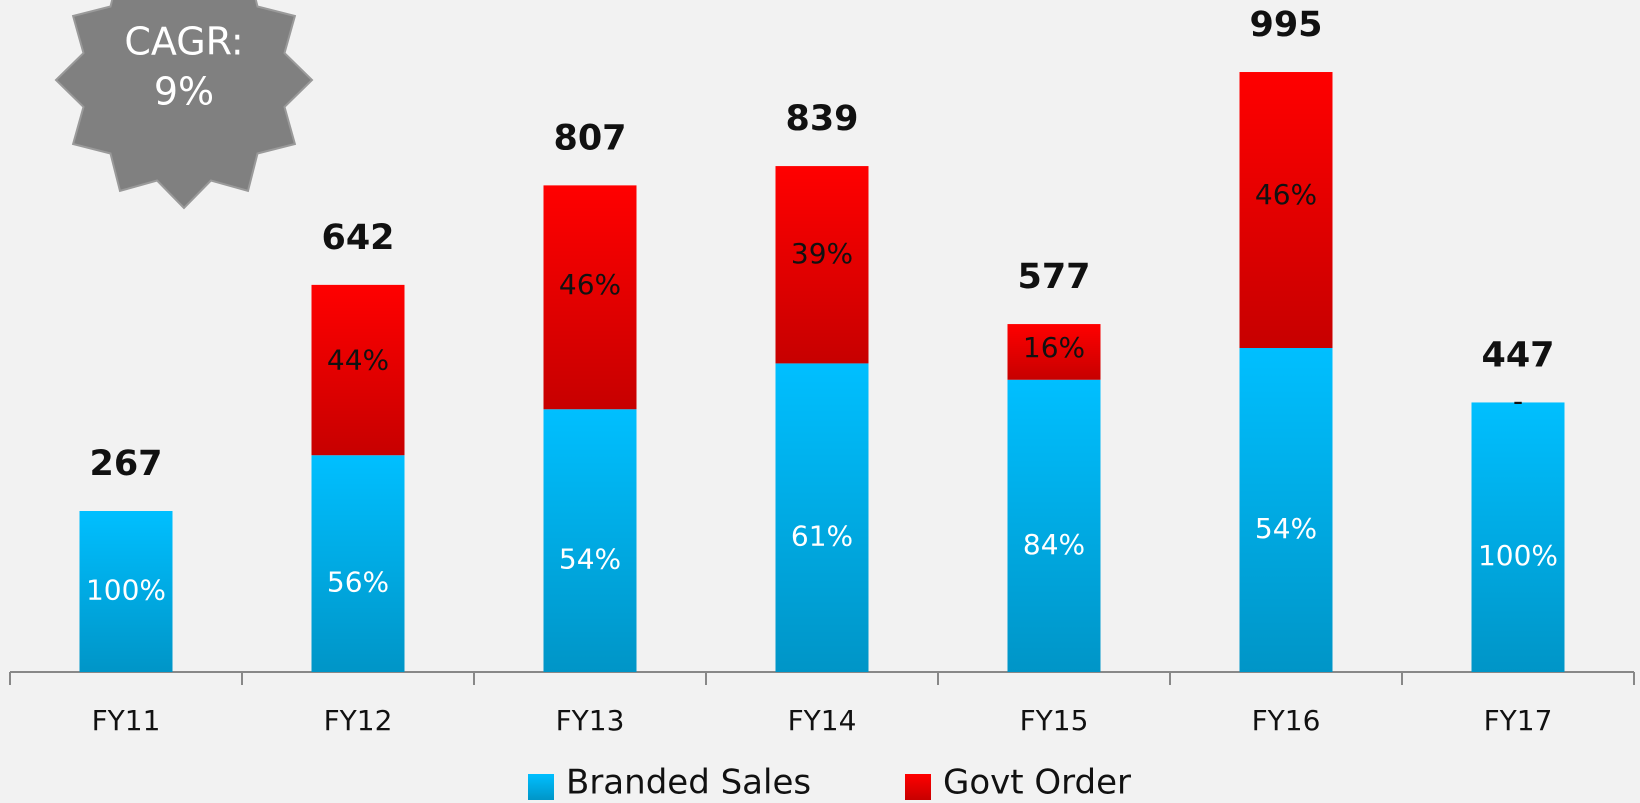 Image resolution: width=1640 pixels, height=803 pixels. What do you see at coordinates (1517, 355) in the screenshot?
I see `total-label: 447` at bounding box center [1517, 355].